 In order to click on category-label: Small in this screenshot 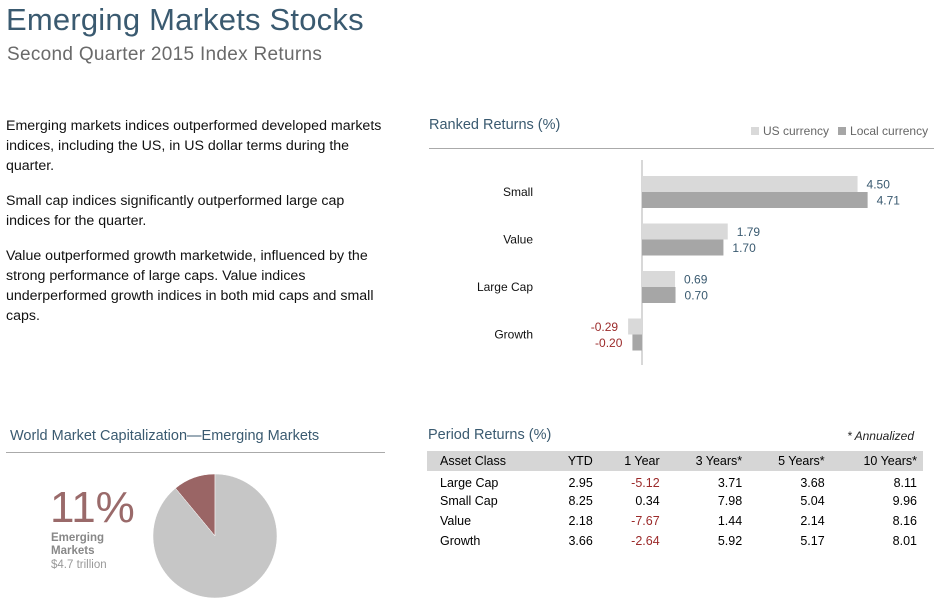, I will do `click(518, 192)`.